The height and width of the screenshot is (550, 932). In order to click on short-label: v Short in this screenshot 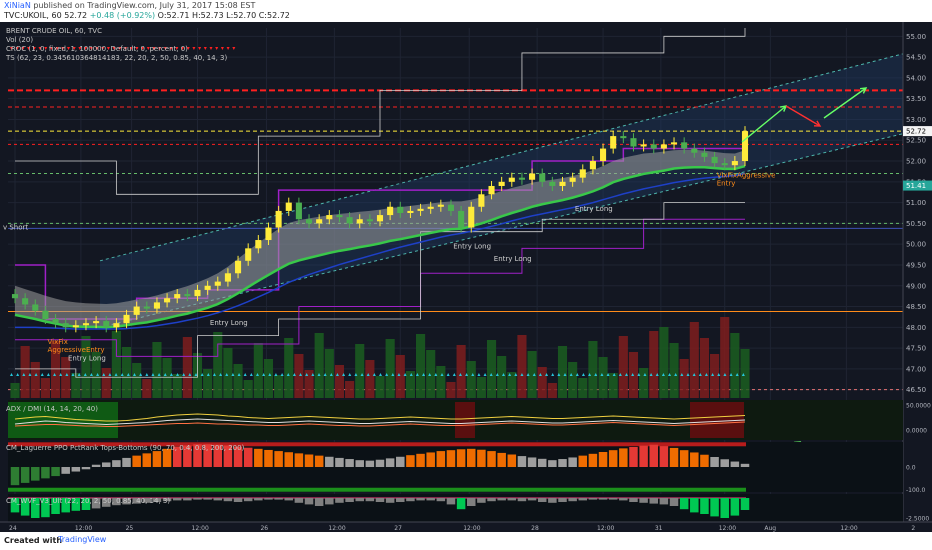, I will do `click(15, 228)`.